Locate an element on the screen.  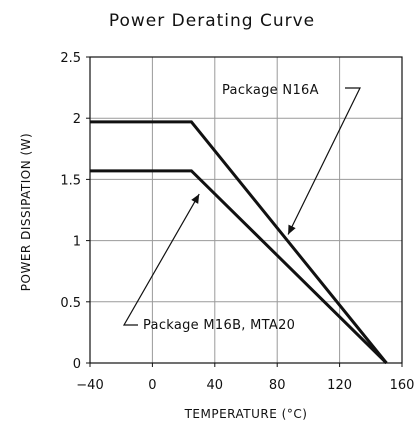
y-axis-label: POWER DISSIPATION (W) is located at coordinates (26, 212).